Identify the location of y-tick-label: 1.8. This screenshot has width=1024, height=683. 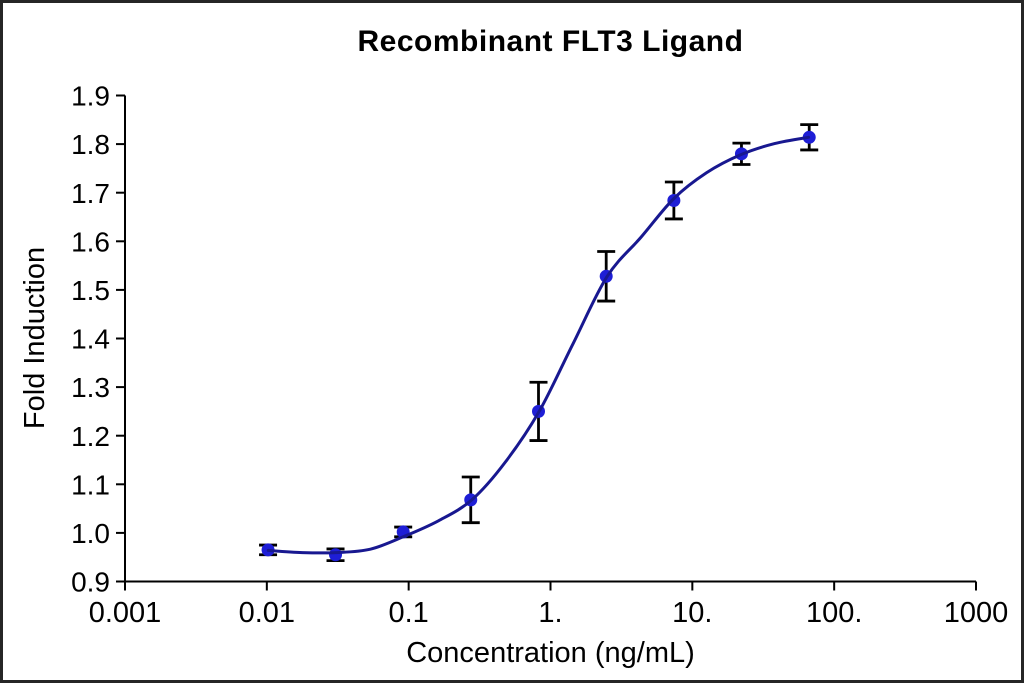
(90, 144).